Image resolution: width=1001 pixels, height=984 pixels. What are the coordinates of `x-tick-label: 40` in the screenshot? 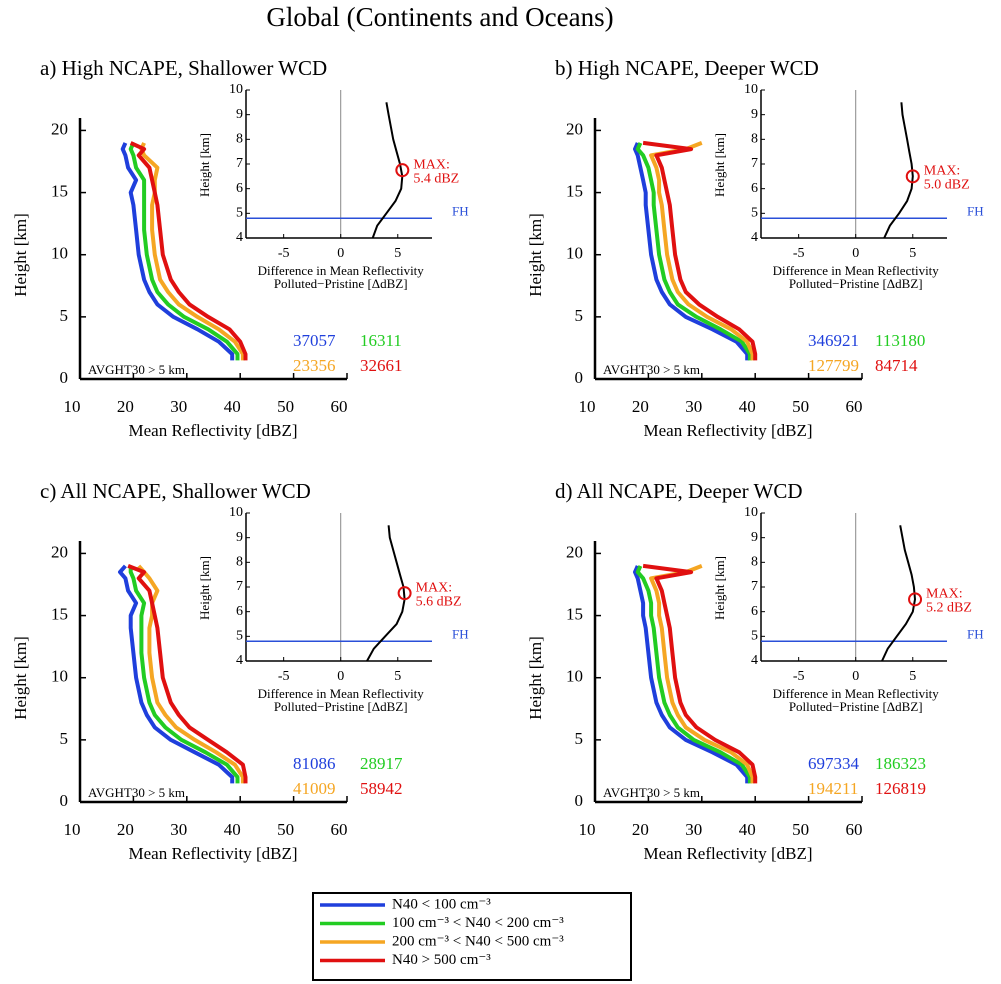 It's located at (747, 406).